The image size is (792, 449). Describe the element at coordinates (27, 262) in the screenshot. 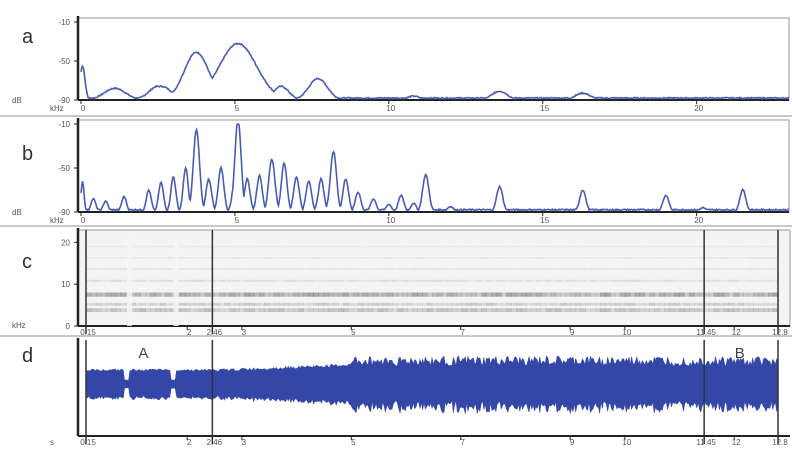

I see `panel-letter-c: c` at that location.